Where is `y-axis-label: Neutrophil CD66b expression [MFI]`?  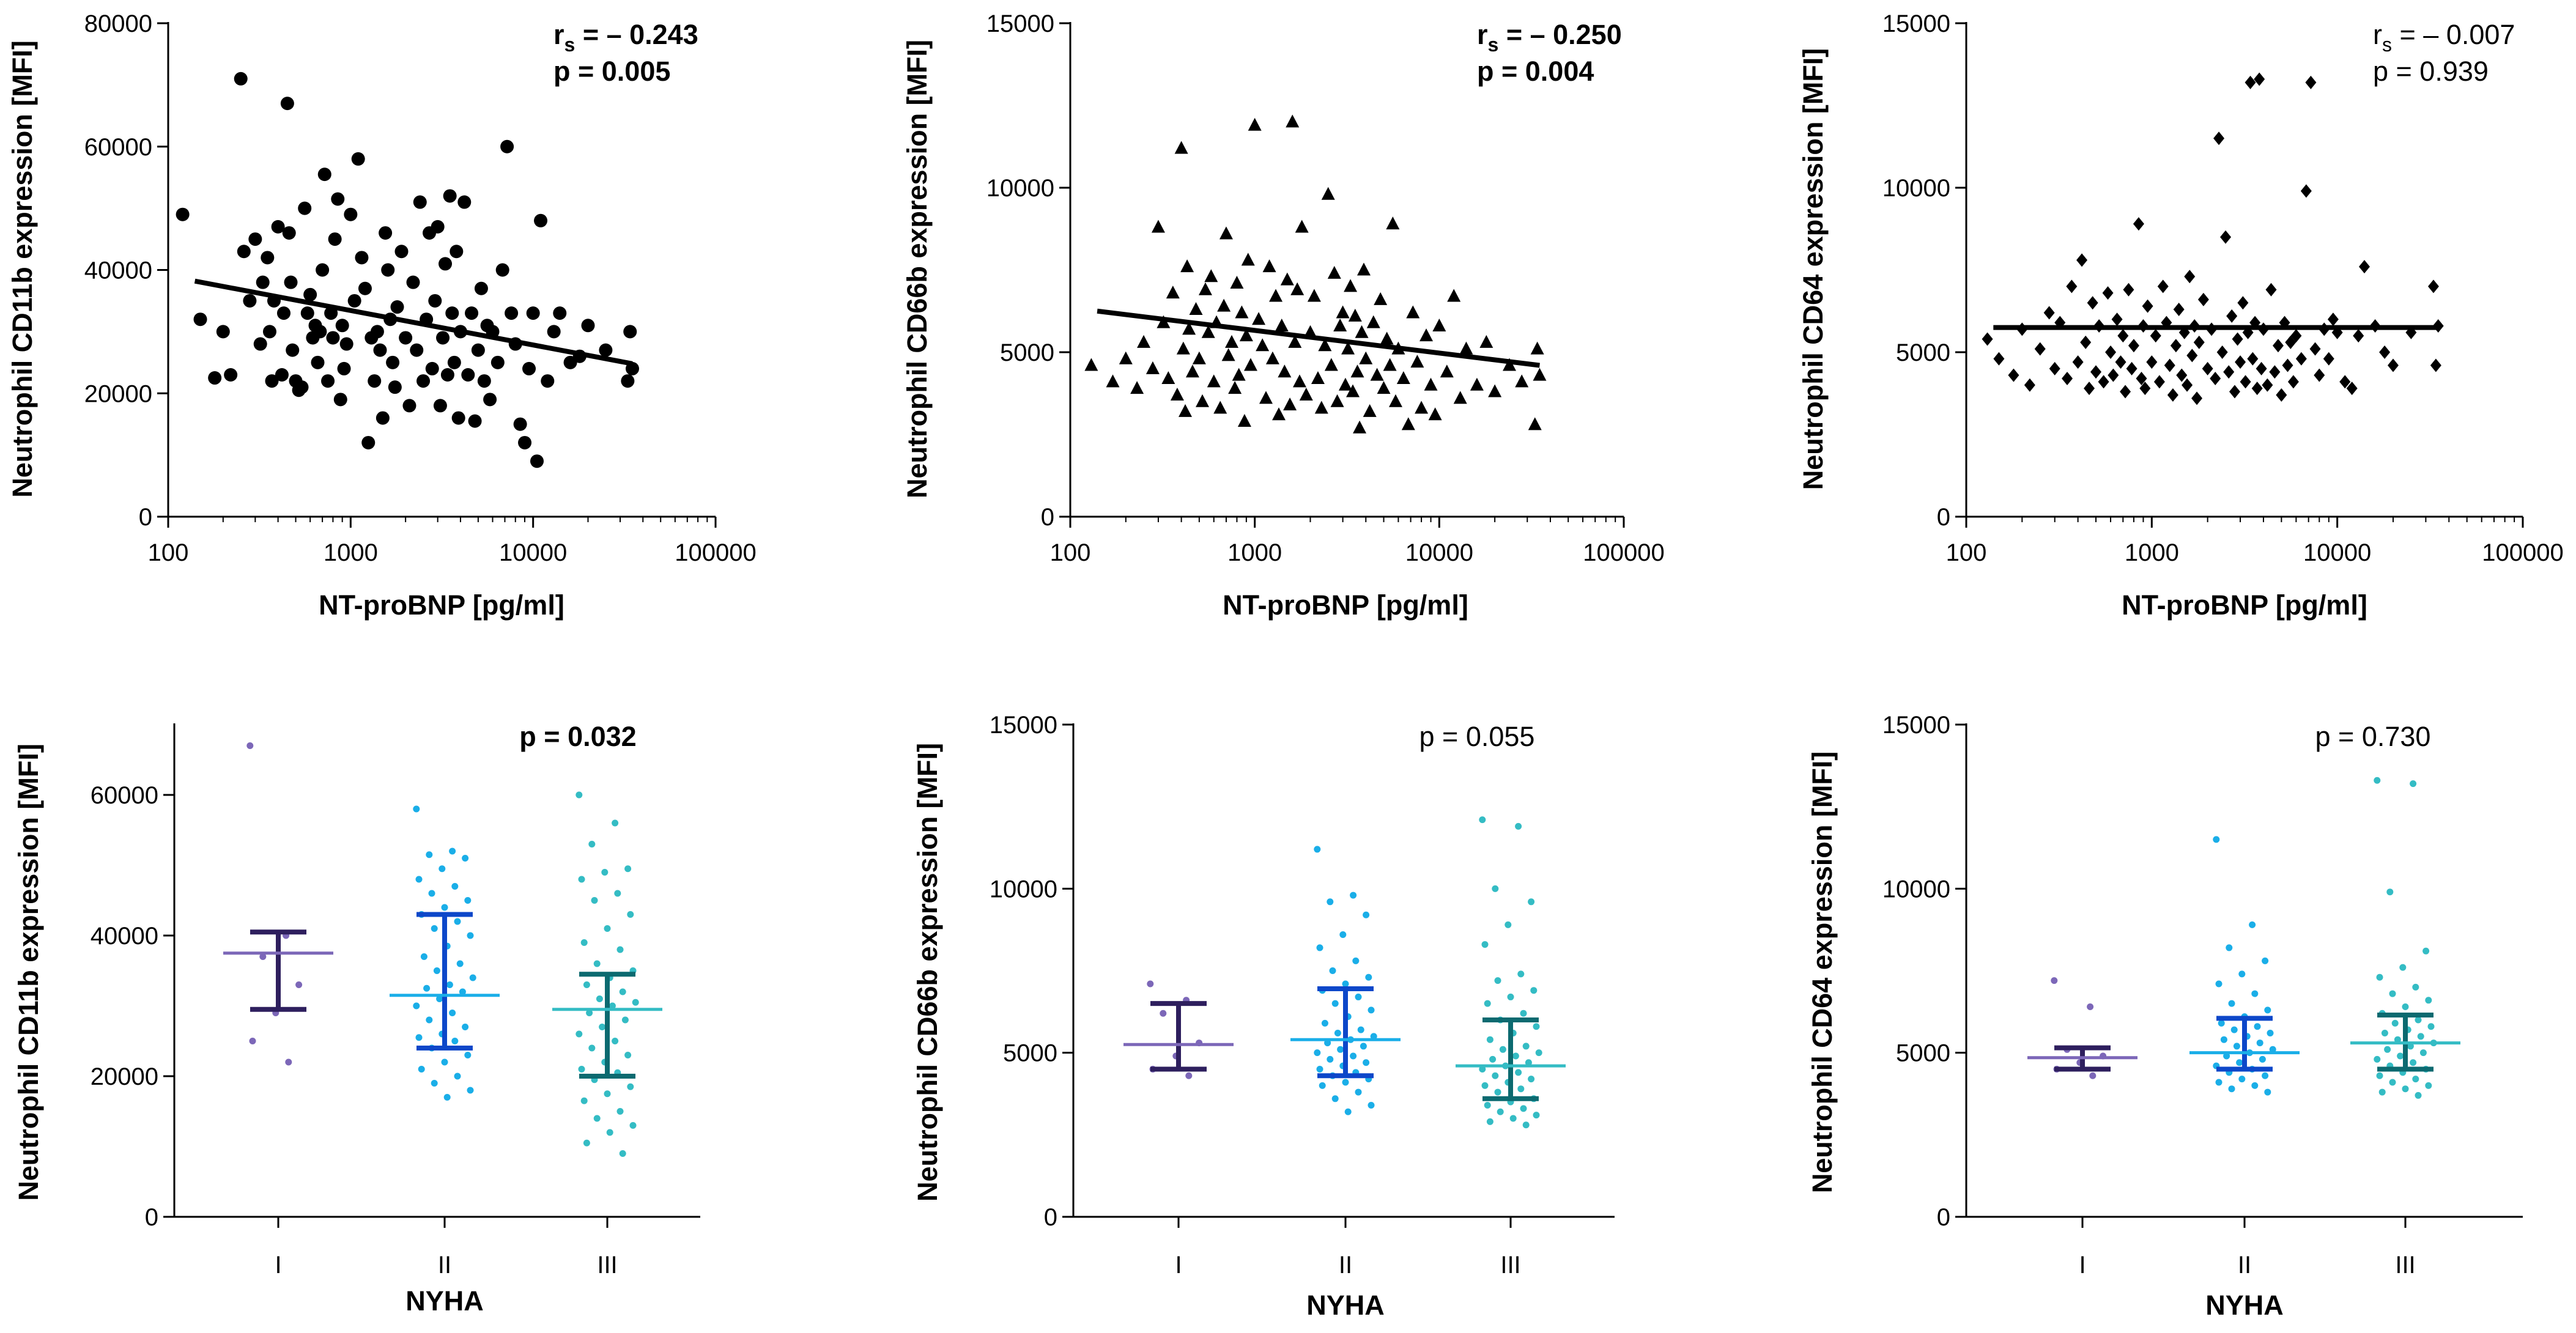 y-axis-label: Neutrophil CD66b expression [MFI] is located at coordinates (927, 972).